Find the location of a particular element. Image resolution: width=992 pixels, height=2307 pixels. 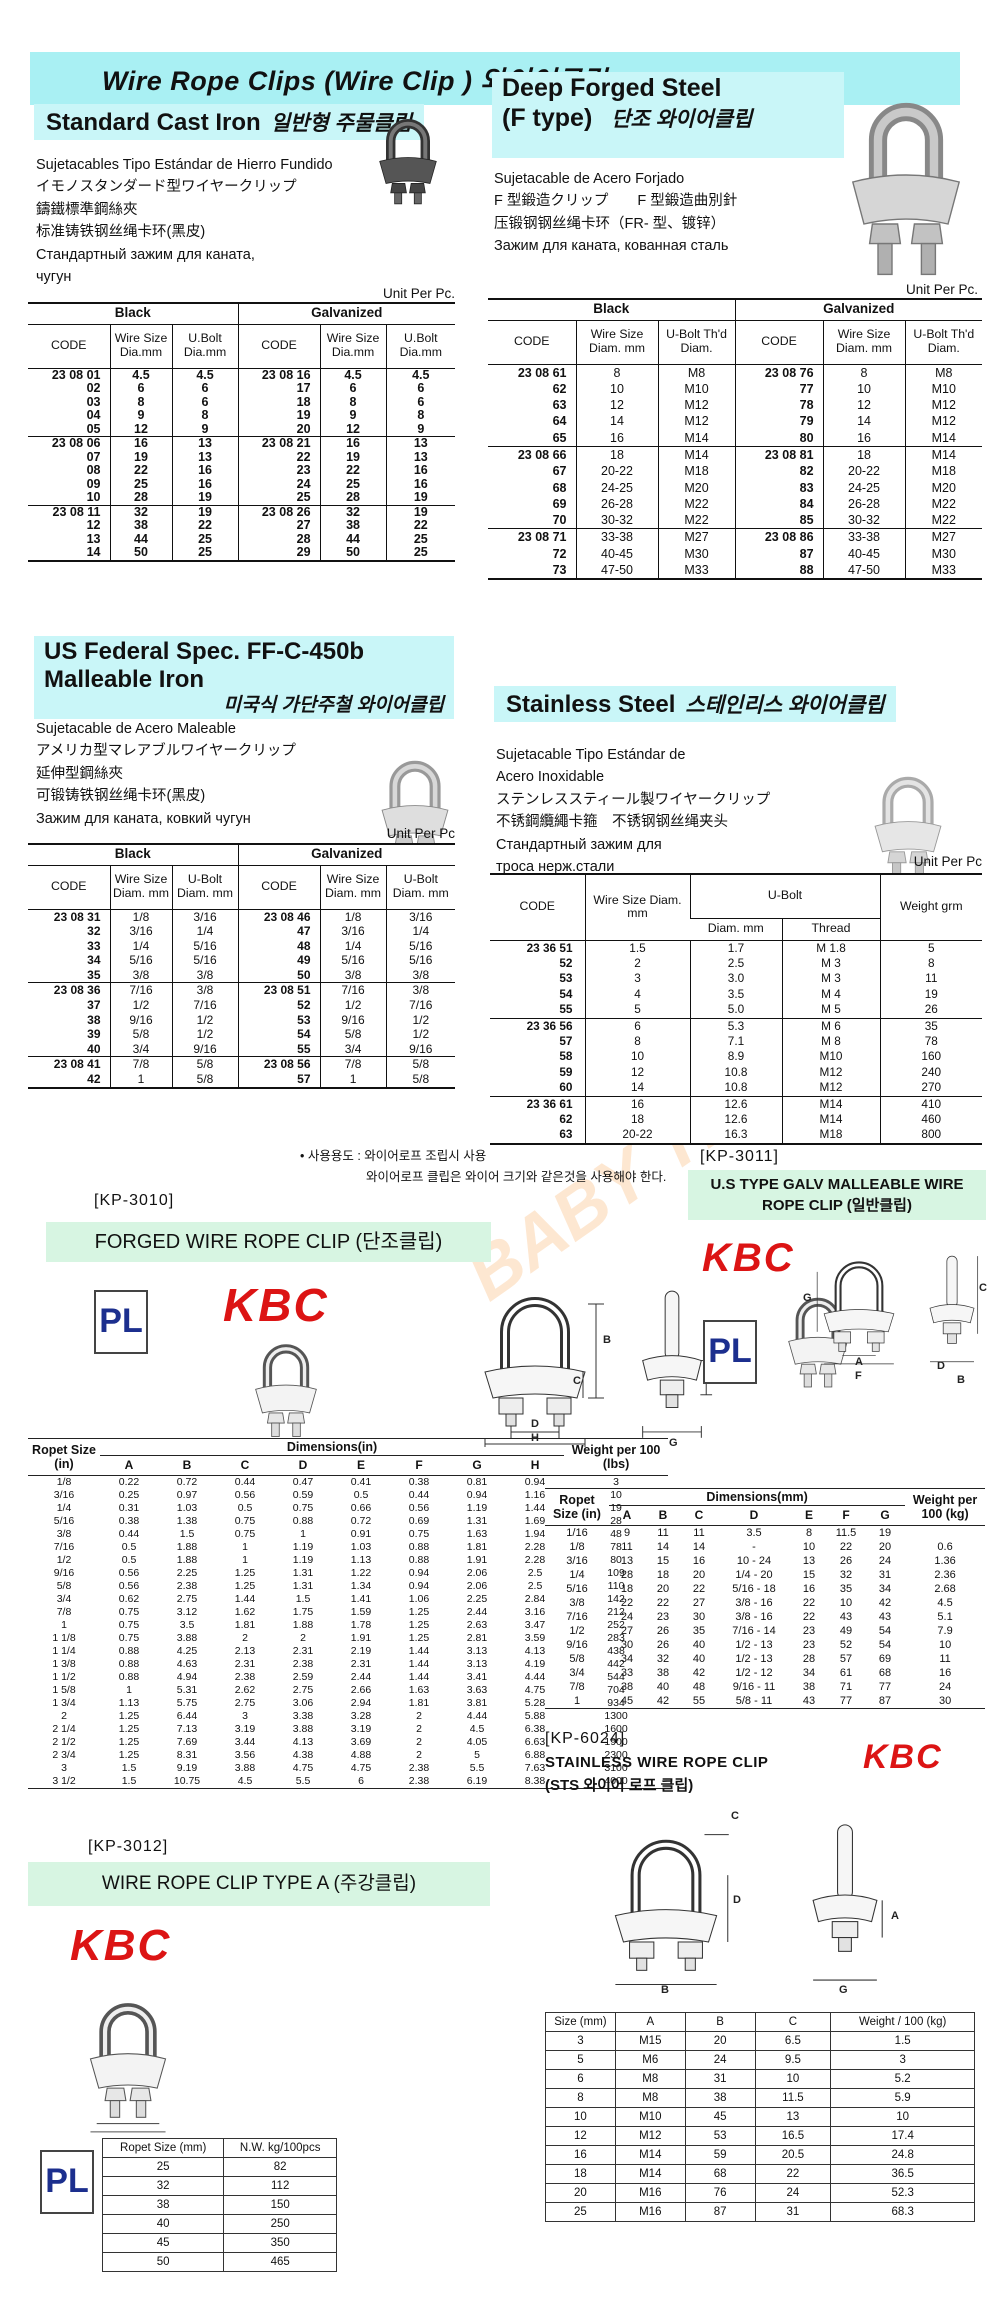

cell: 2.66 is located at coordinates (361, 1690).